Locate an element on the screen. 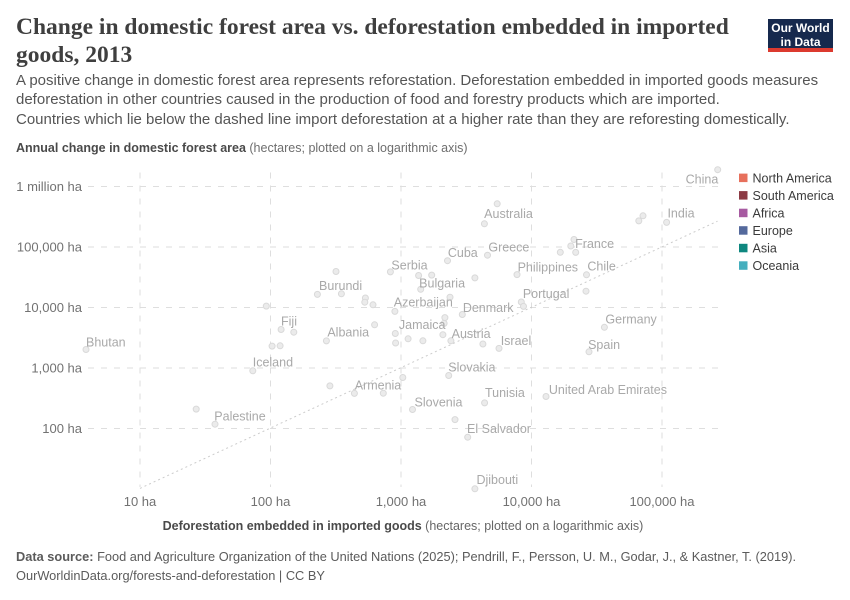  svg-text: Burundi is located at coordinates (340, 286).